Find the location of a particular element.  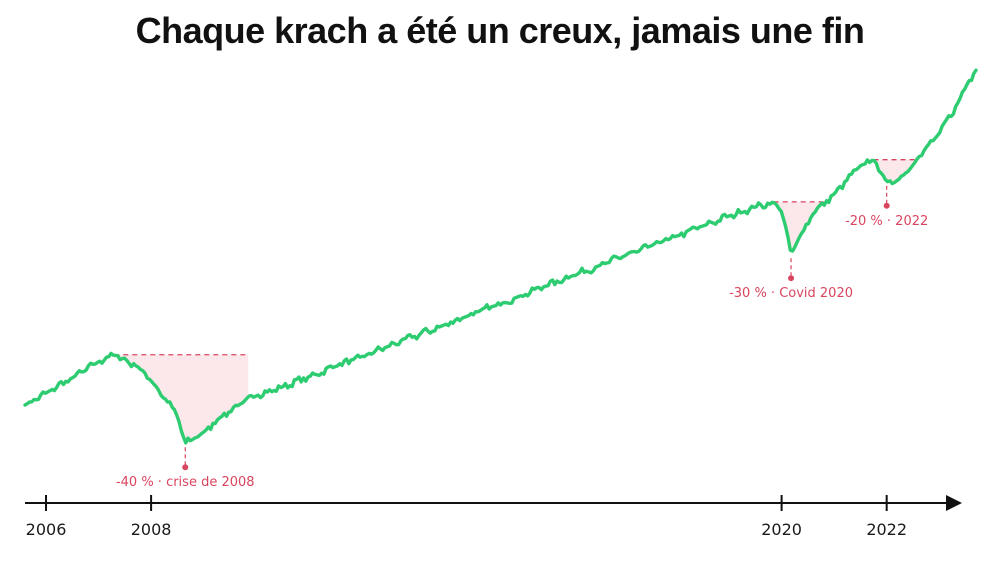

x-axis: 2006 2008 2020 2022 is located at coordinates (493, 517).